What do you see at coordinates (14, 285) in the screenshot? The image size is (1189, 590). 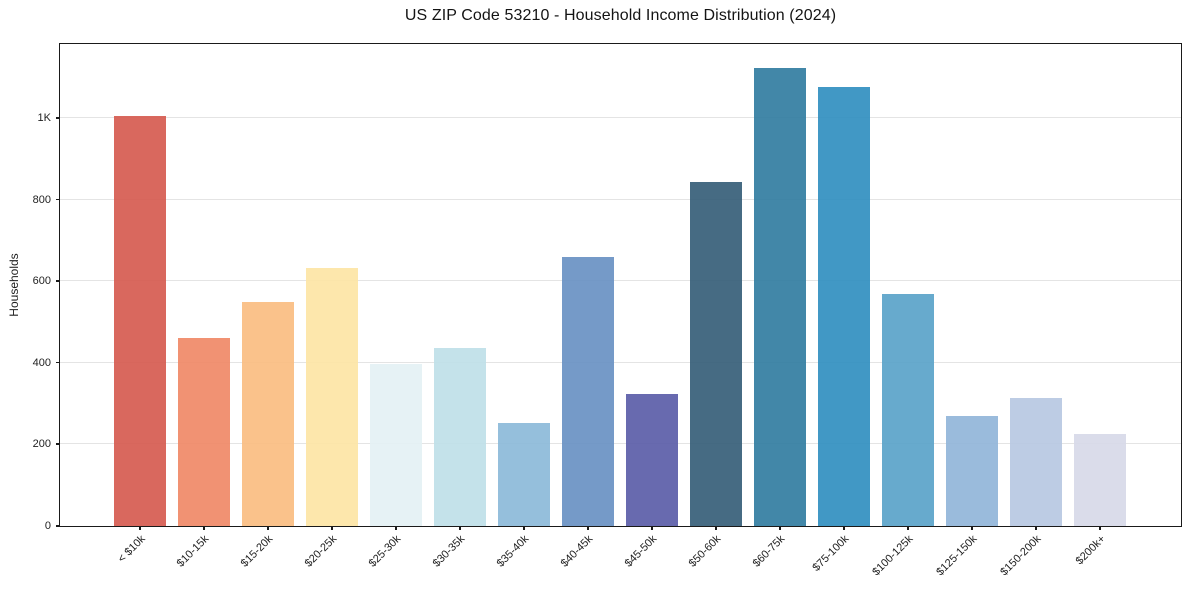 I see `y-axis-label: Households` at bounding box center [14, 285].